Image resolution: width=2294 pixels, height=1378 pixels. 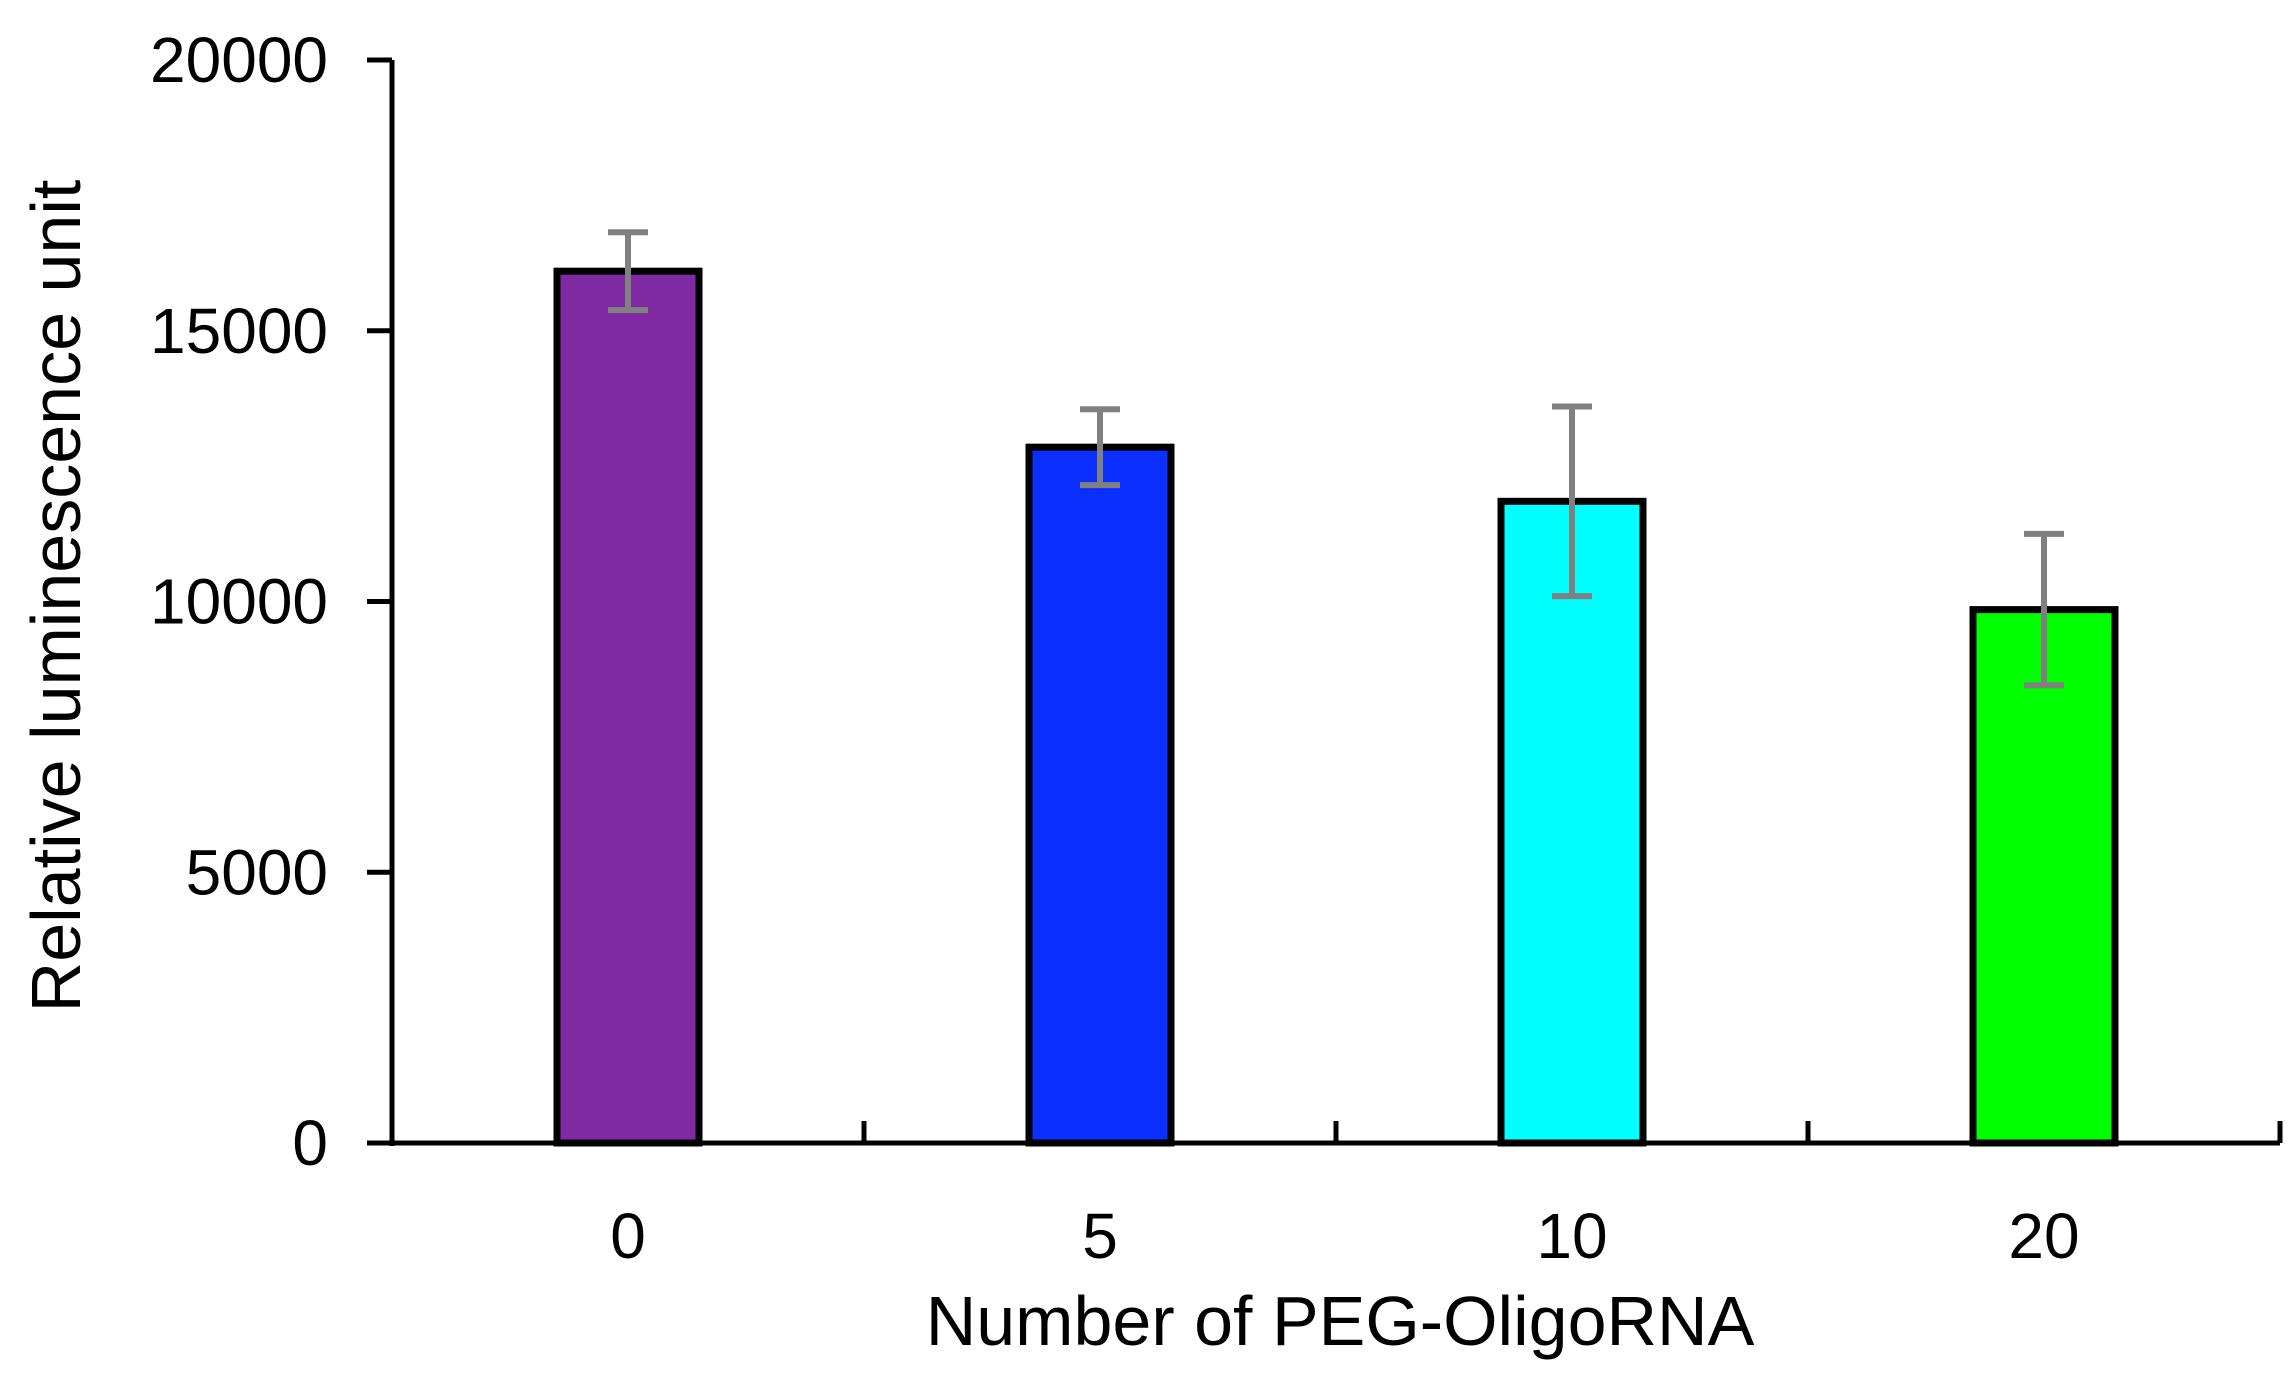 What do you see at coordinates (1446, 1196) in the screenshot?
I see `x-ticks-group: 0 5 10 20` at bounding box center [1446, 1196].